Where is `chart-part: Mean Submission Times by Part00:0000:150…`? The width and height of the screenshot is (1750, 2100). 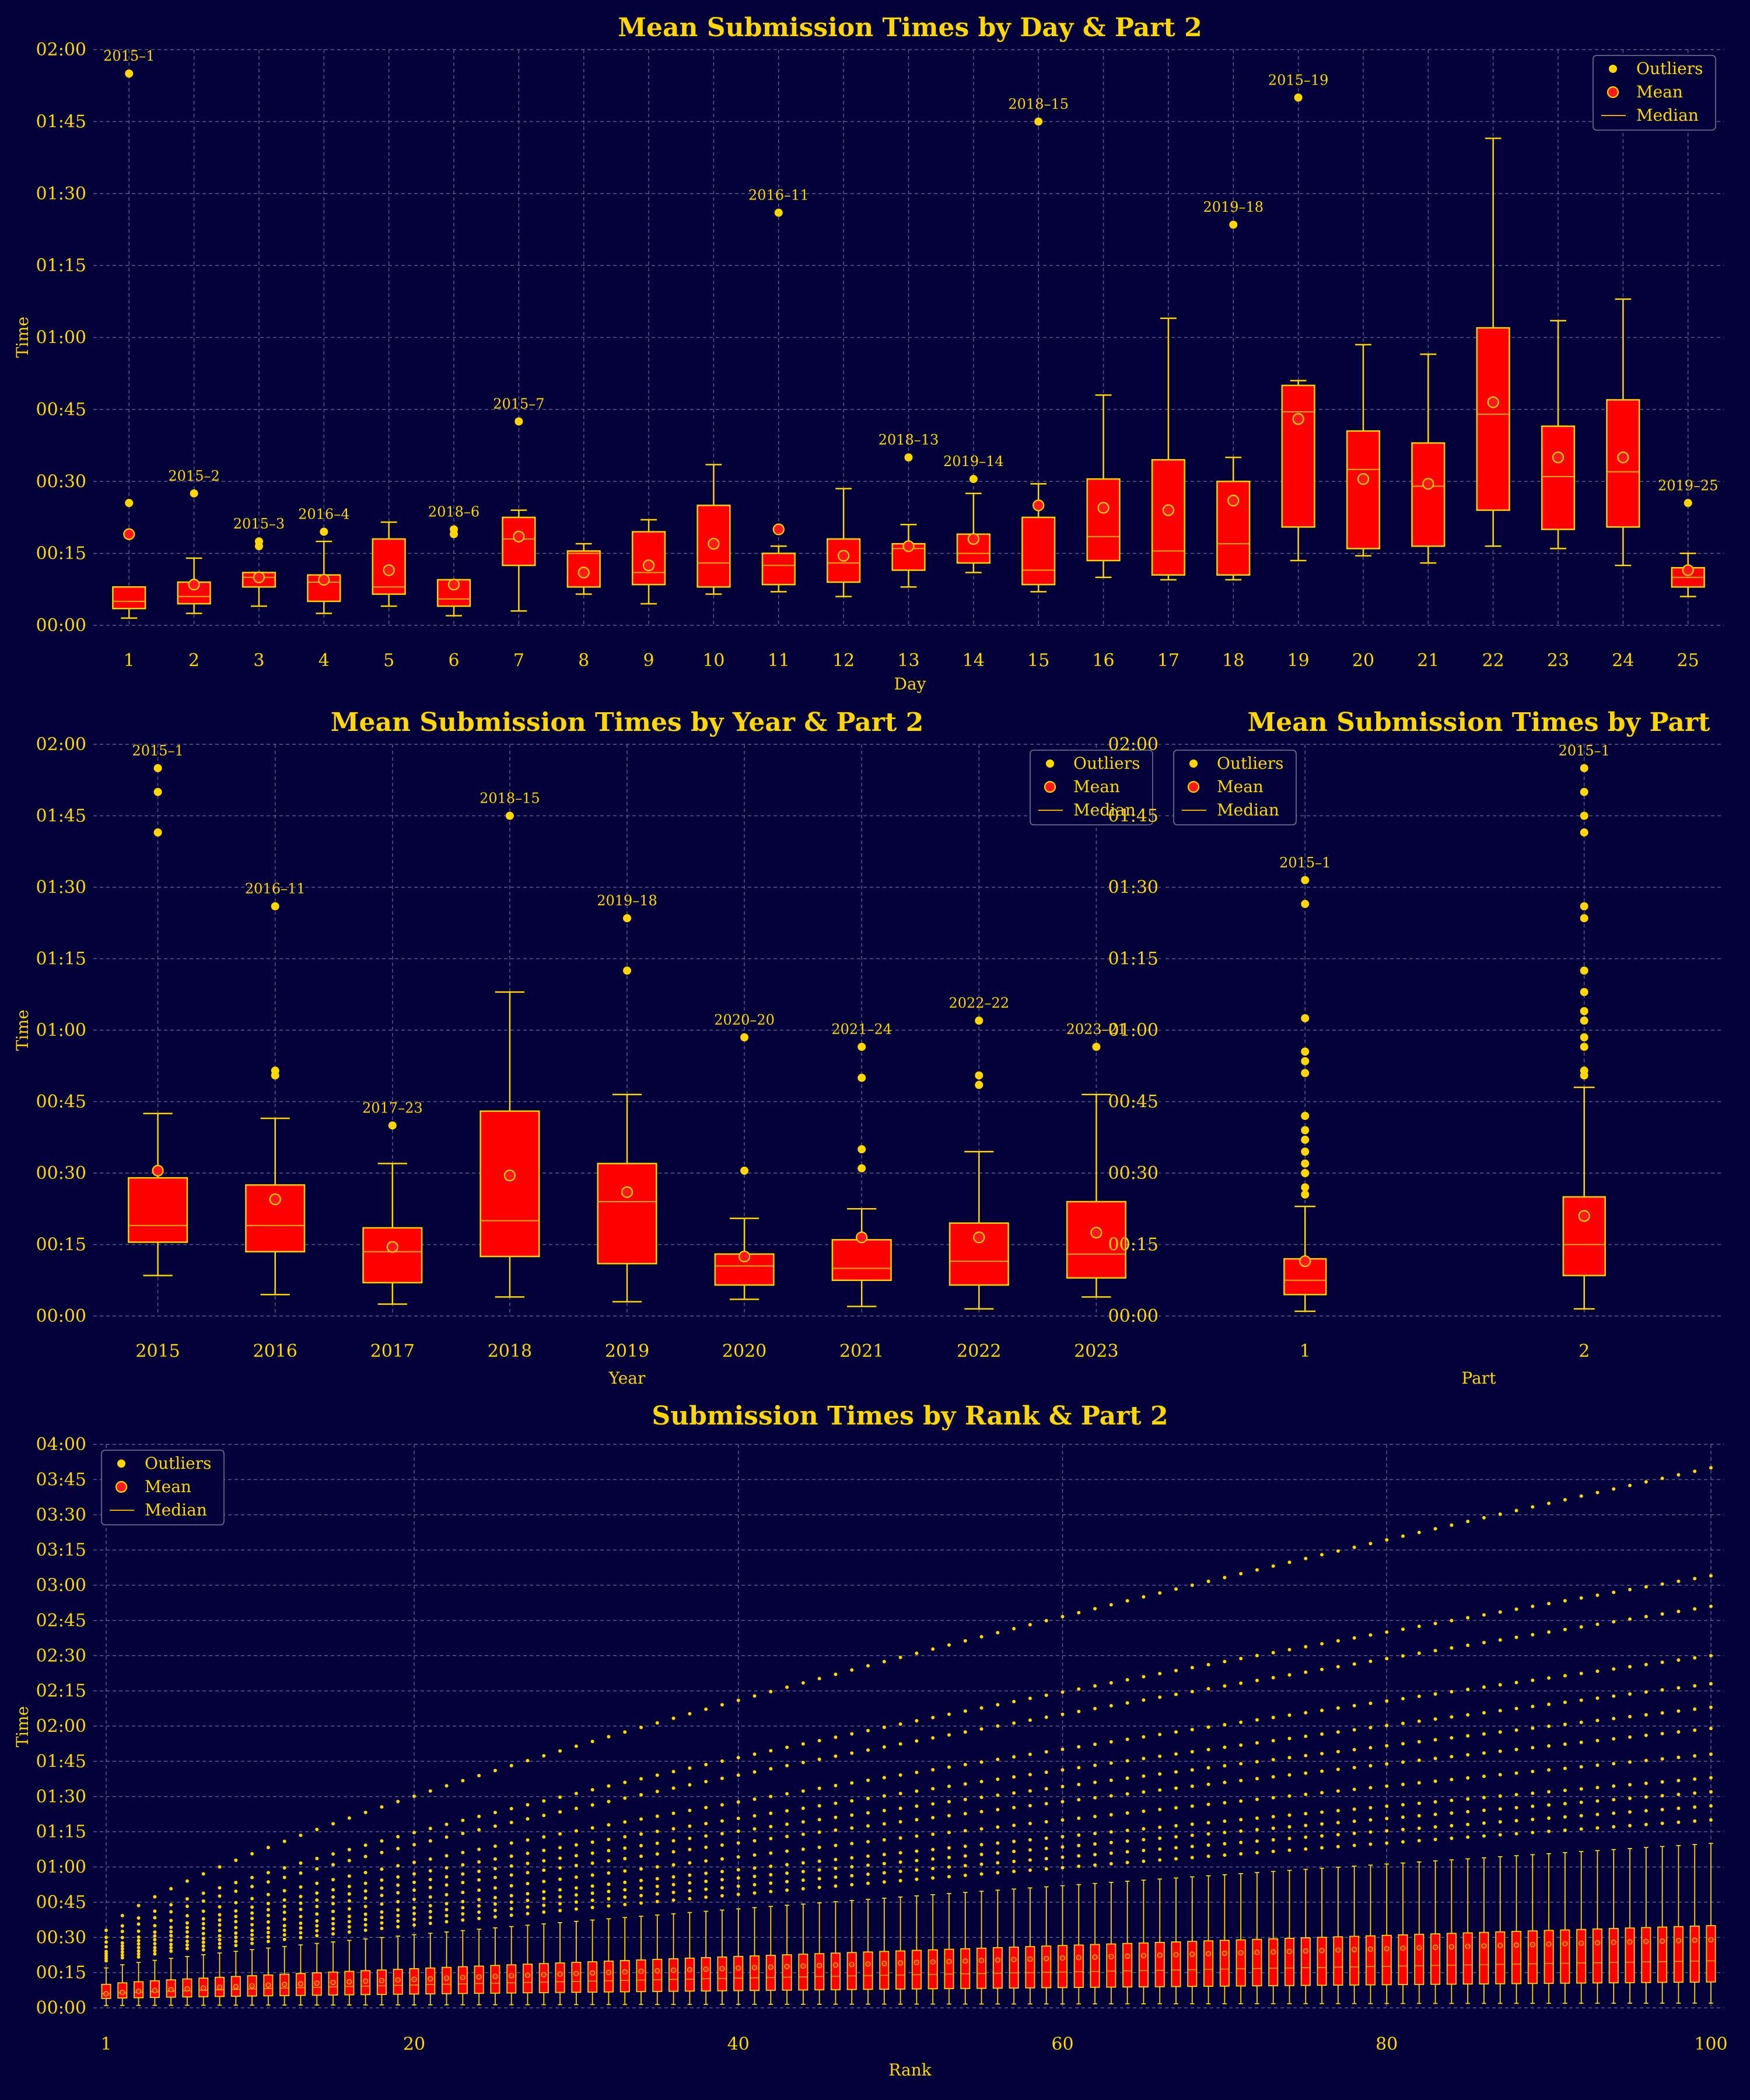 chart-part: Mean Submission Times by Part00:0000:150… is located at coordinates (1416, 1048).